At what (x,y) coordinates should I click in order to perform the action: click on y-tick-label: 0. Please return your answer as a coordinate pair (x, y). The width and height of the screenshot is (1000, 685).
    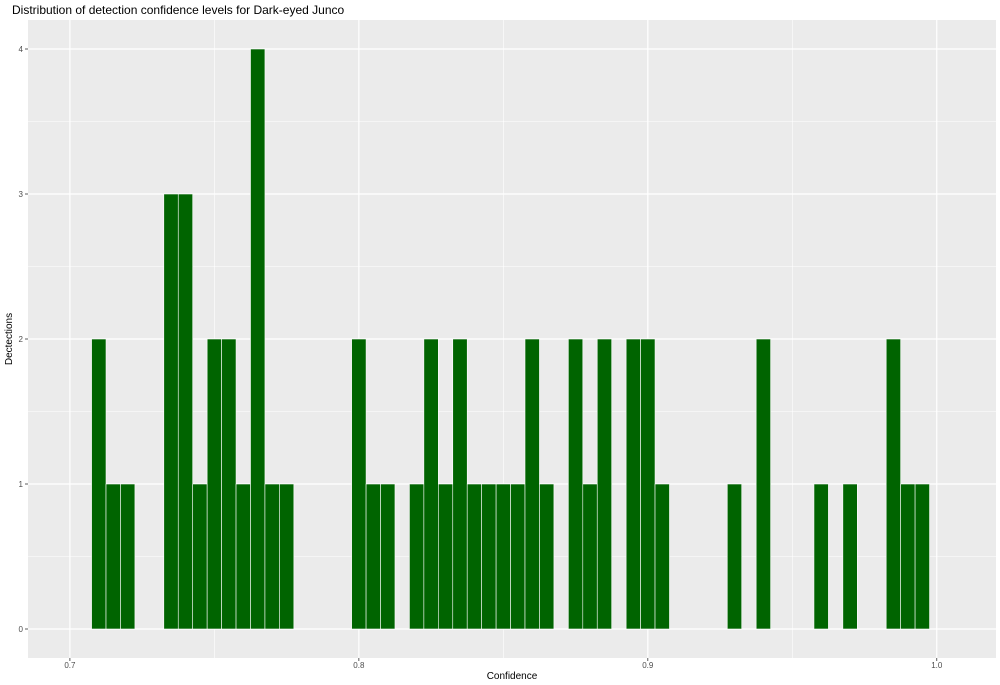
    Looking at the image, I should click on (21, 629).